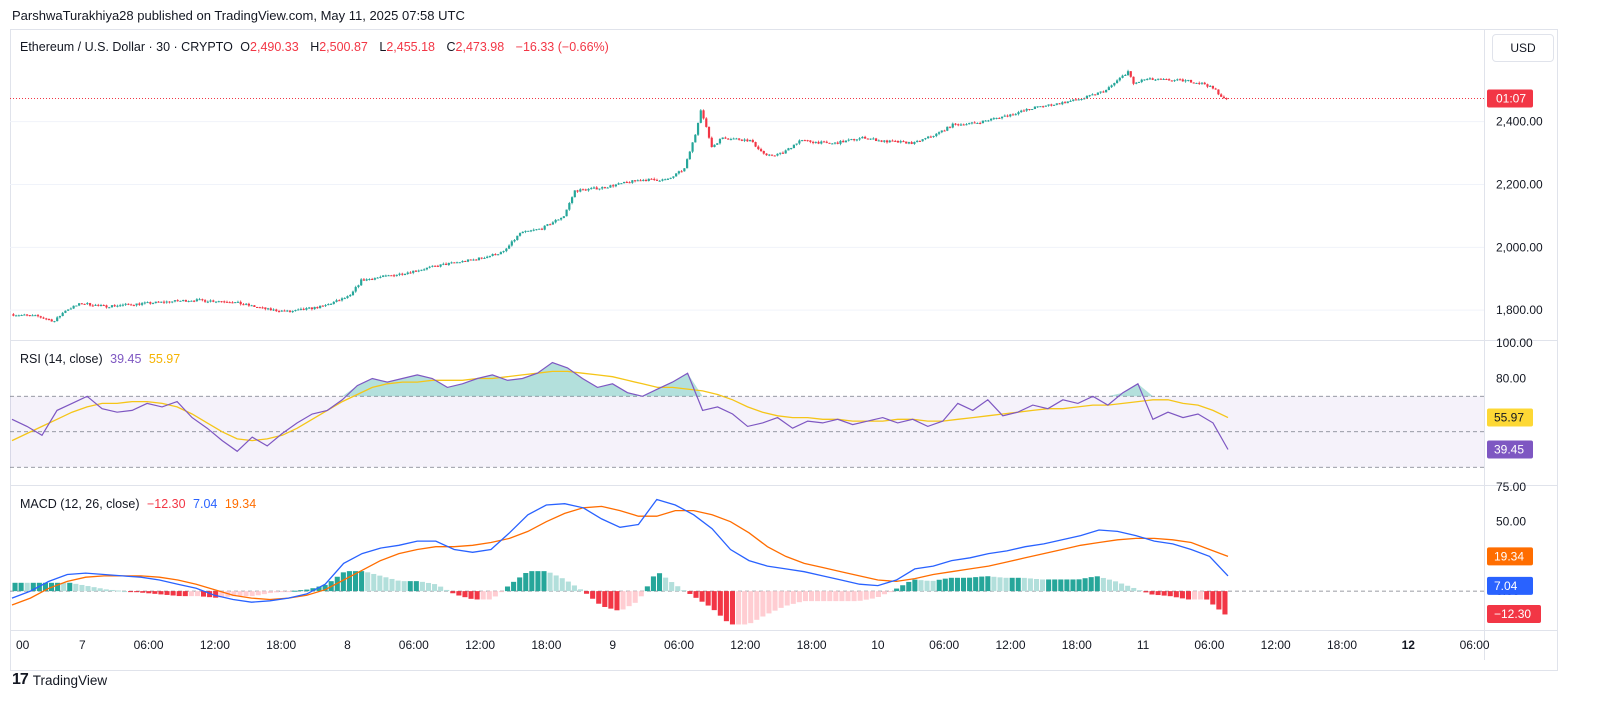  Describe the element at coordinates (562, 47) in the screenshot. I see `change-value: −16.33 (−0.66%)` at that location.